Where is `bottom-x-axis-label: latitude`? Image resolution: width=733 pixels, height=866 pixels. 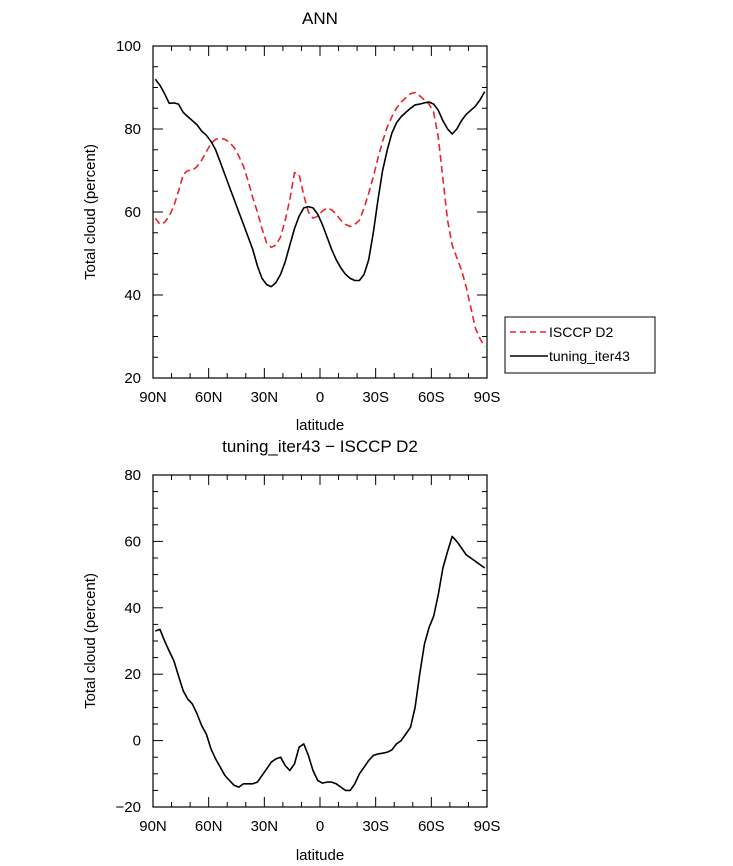 bottom-x-axis-label: latitude is located at coordinates (320, 855).